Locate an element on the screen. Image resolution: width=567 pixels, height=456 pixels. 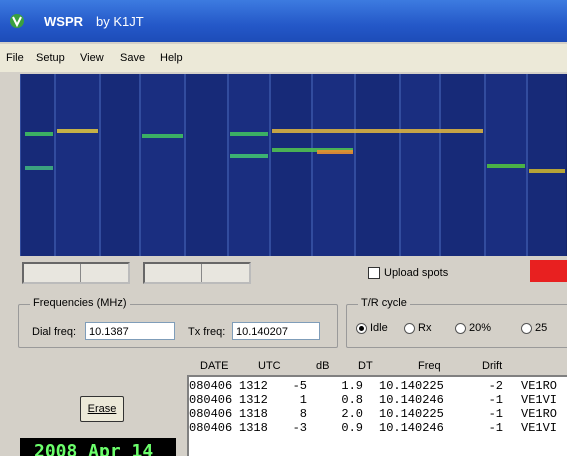
upload-checkbox is located at coordinates (374, 273).